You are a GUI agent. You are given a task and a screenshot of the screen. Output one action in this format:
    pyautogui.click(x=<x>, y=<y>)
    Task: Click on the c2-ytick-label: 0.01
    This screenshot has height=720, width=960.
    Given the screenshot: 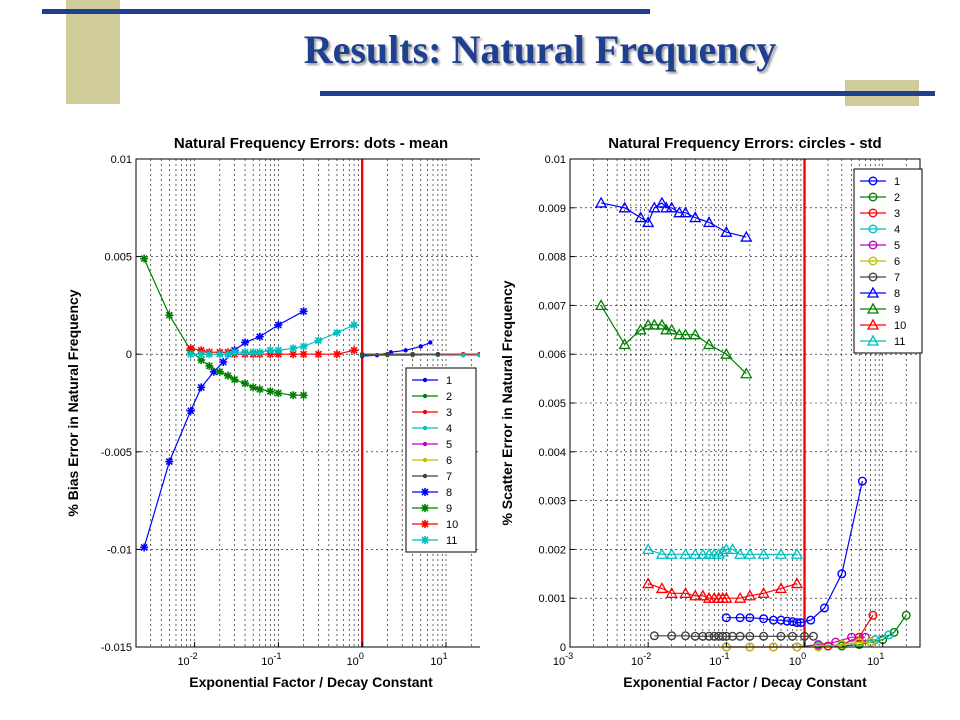 What is the action you would take?
    pyautogui.click(x=555, y=160)
    